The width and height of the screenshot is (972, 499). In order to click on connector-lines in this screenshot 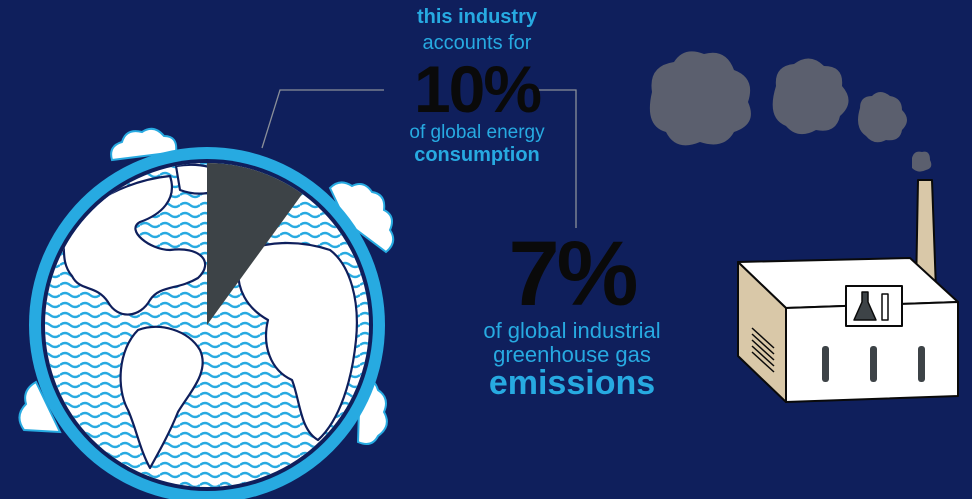, I will do `click(419, 158)`.